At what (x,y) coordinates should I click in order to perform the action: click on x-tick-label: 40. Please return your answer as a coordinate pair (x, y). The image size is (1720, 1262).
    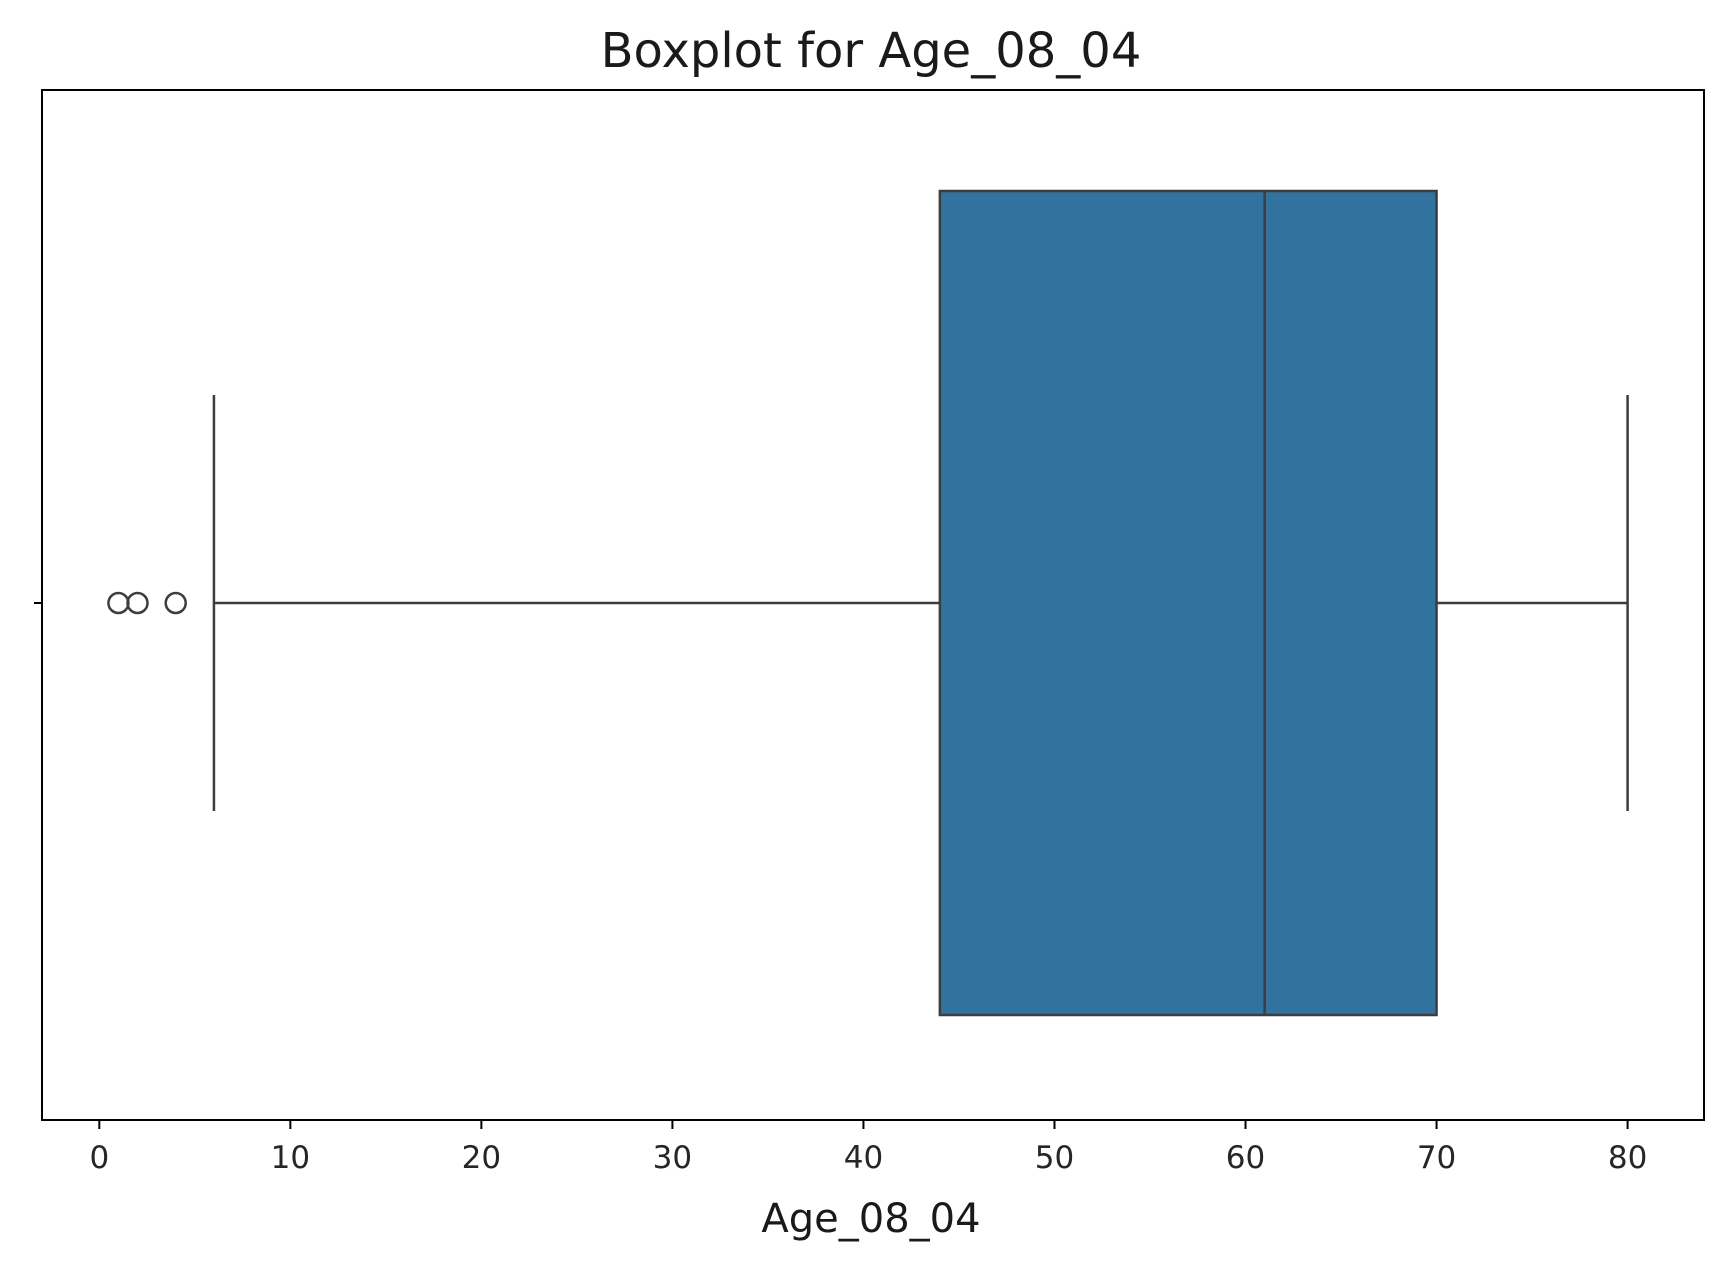
    Looking at the image, I should click on (863, 1158).